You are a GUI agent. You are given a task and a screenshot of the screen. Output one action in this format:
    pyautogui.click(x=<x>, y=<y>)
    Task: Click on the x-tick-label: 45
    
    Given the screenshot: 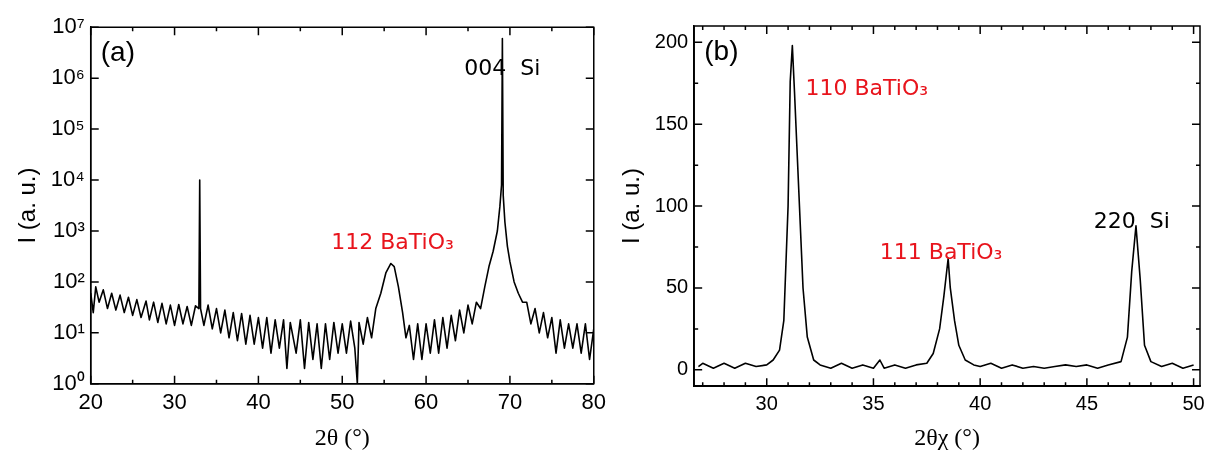 What is the action you would take?
    pyautogui.click(x=1087, y=402)
    